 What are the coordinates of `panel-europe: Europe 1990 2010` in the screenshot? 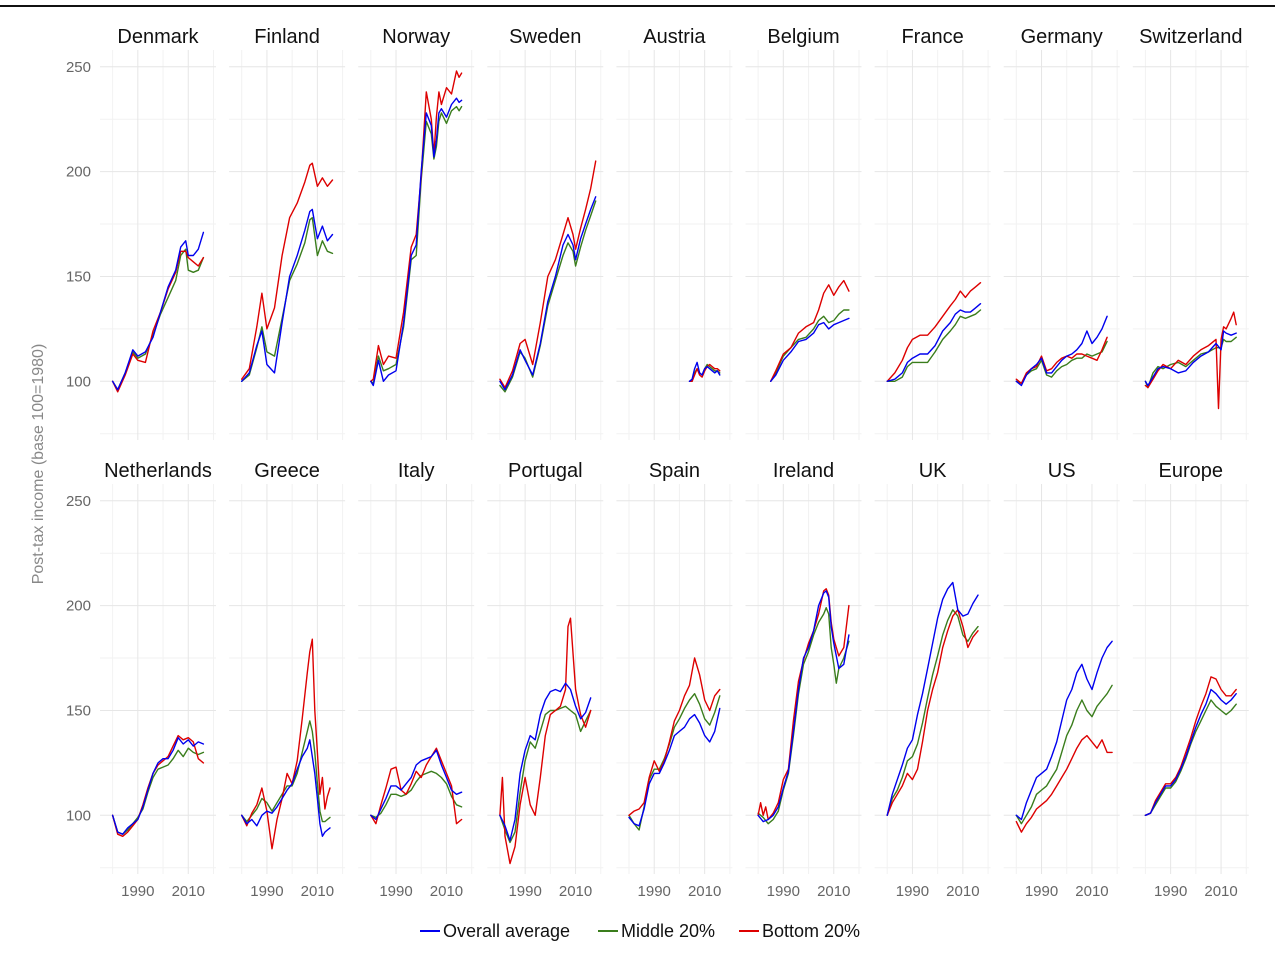 It's located at (1190, 680).